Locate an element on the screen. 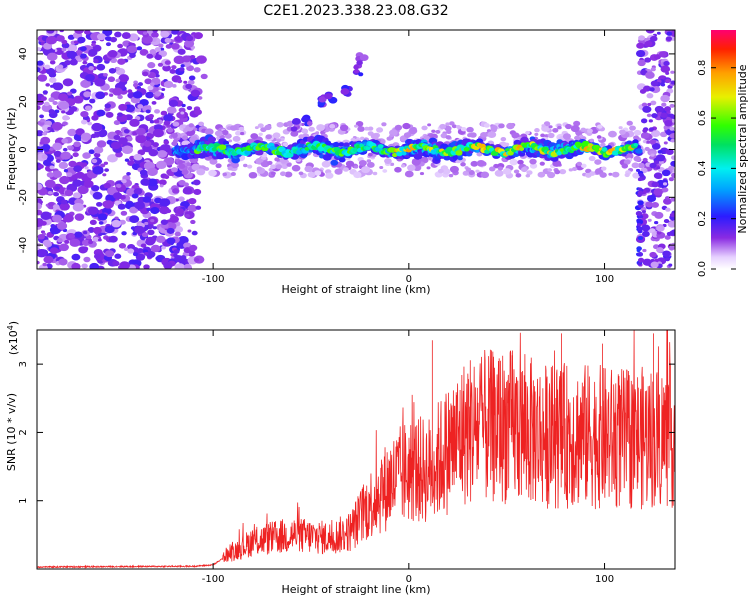 The height and width of the screenshot is (600, 750). snr-ylabel: SNR (10 * v/v) is located at coordinates (11, 432).